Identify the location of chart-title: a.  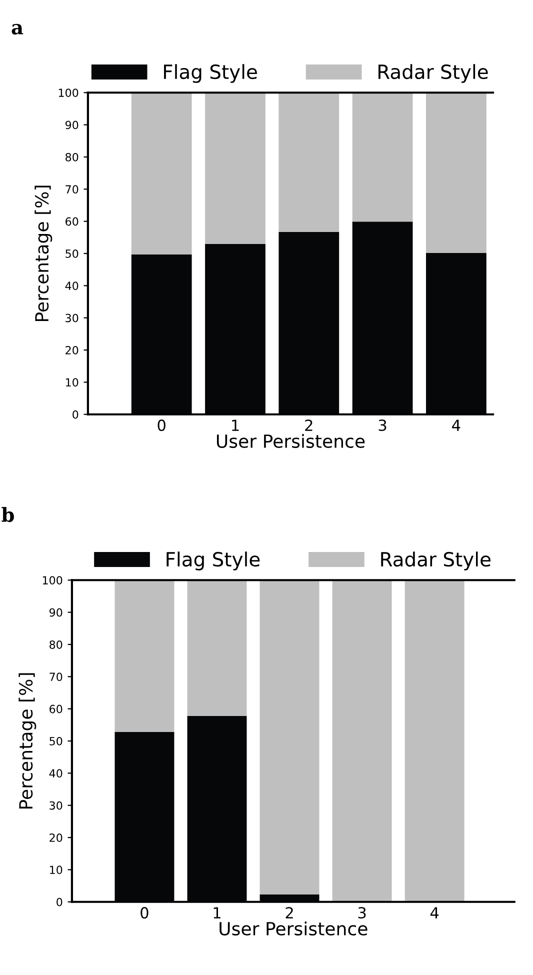
(18, 29).